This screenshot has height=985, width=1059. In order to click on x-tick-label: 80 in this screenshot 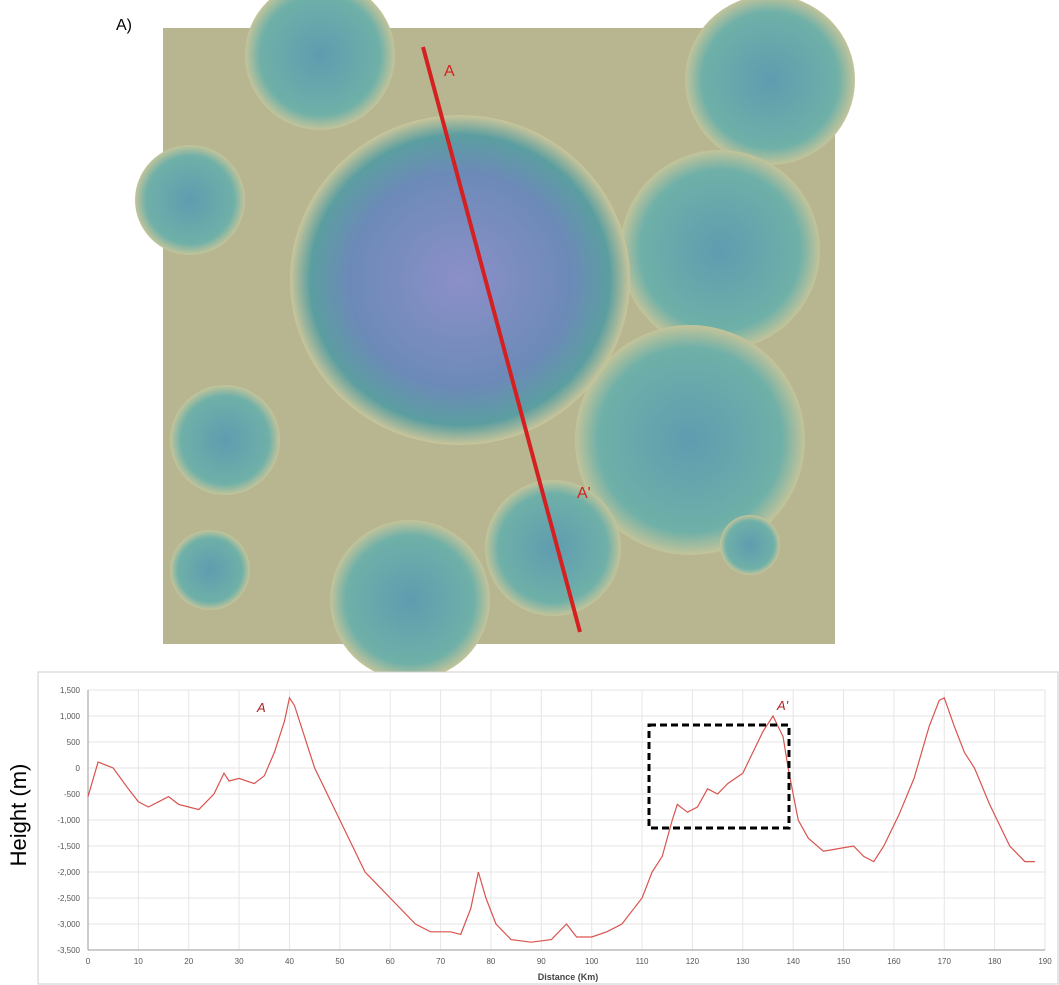, I will do `click(490, 961)`.